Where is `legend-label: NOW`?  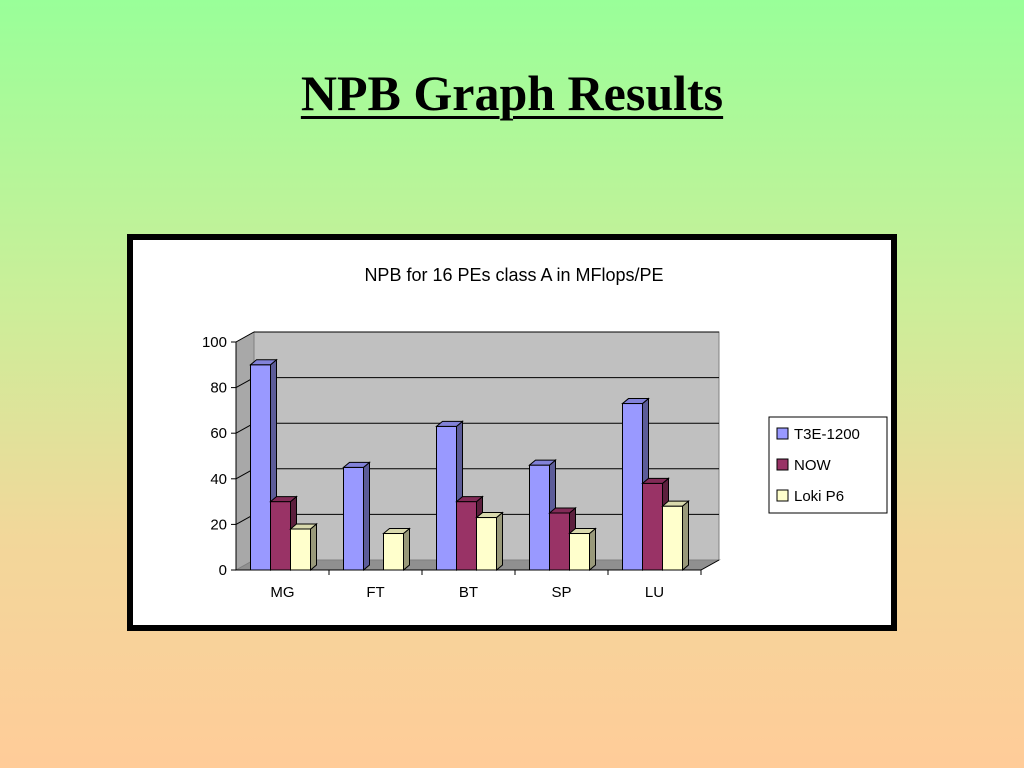 legend-label: NOW is located at coordinates (813, 465).